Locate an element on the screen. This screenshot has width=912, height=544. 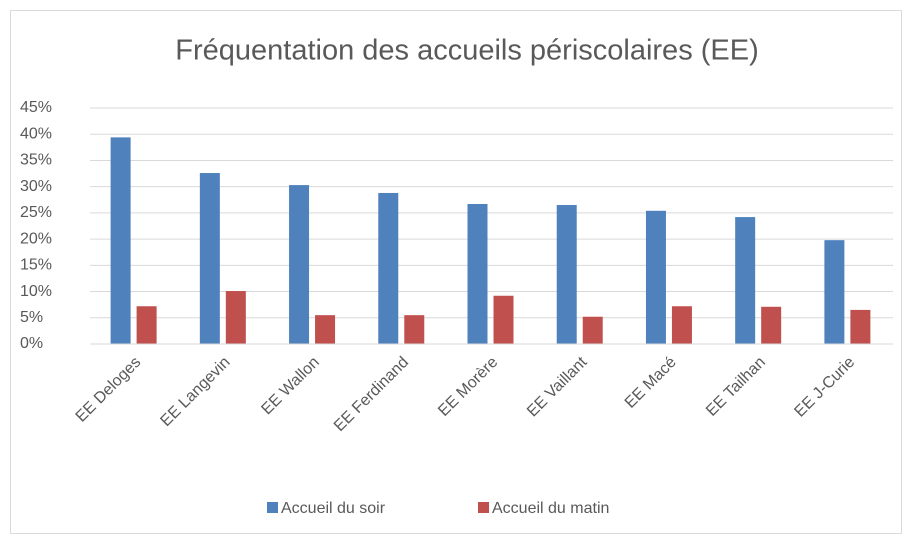
y-tick-label: 10% is located at coordinates (36, 291).